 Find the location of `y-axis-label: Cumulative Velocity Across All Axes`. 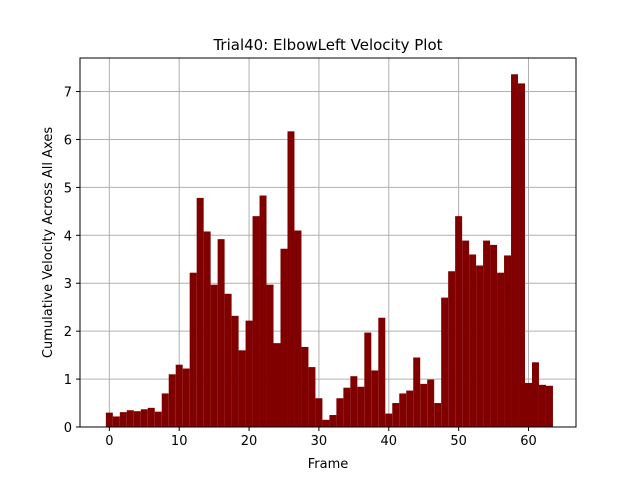

y-axis-label: Cumulative Velocity Across All Axes is located at coordinates (48, 242).